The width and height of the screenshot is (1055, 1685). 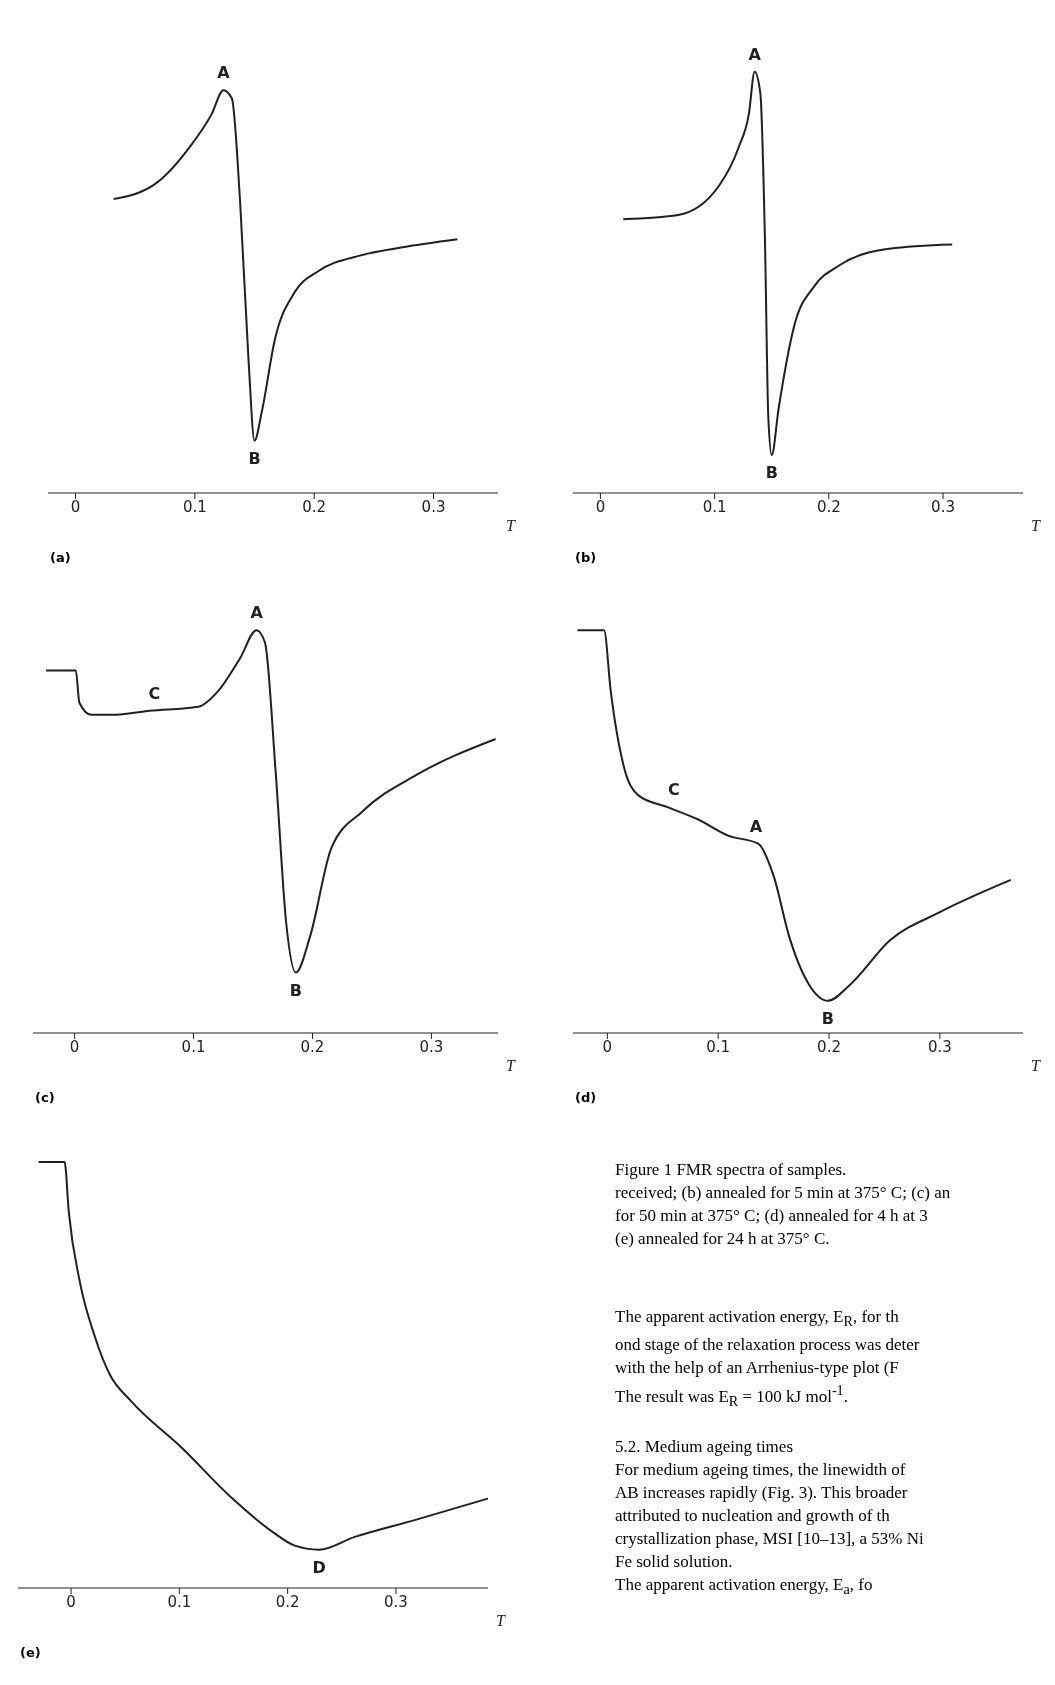 I want to click on text: ond stage of the relaxation process was deter, so click(x=768, y=1345).